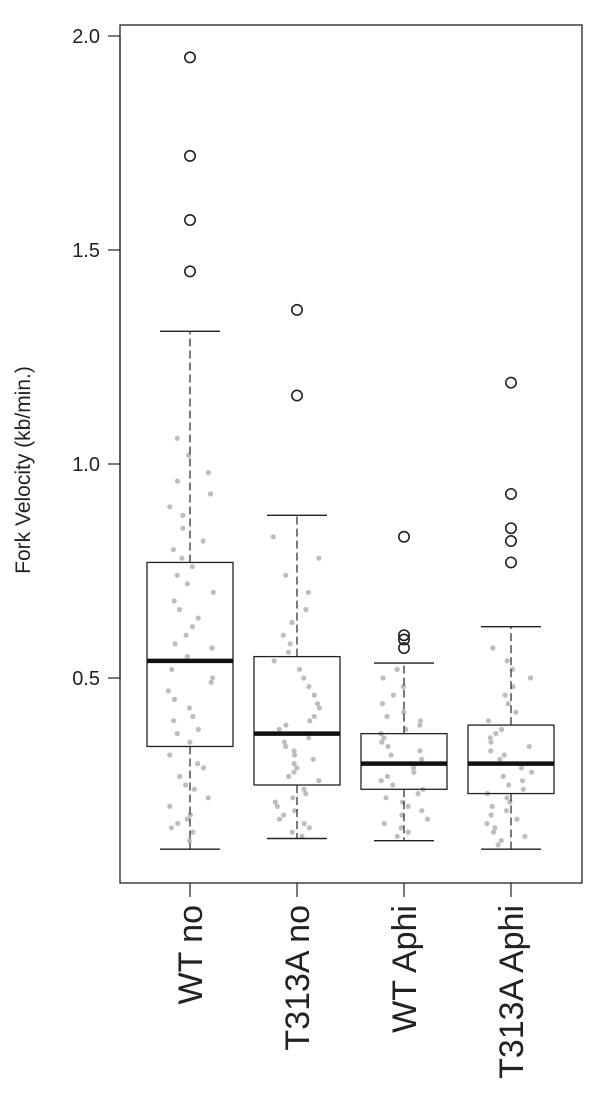 The width and height of the screenshot is (614, 1113). Describe the element at coordinates (512, 992) in the screenshot. I see `category-label: T313A Aphi` at that location.